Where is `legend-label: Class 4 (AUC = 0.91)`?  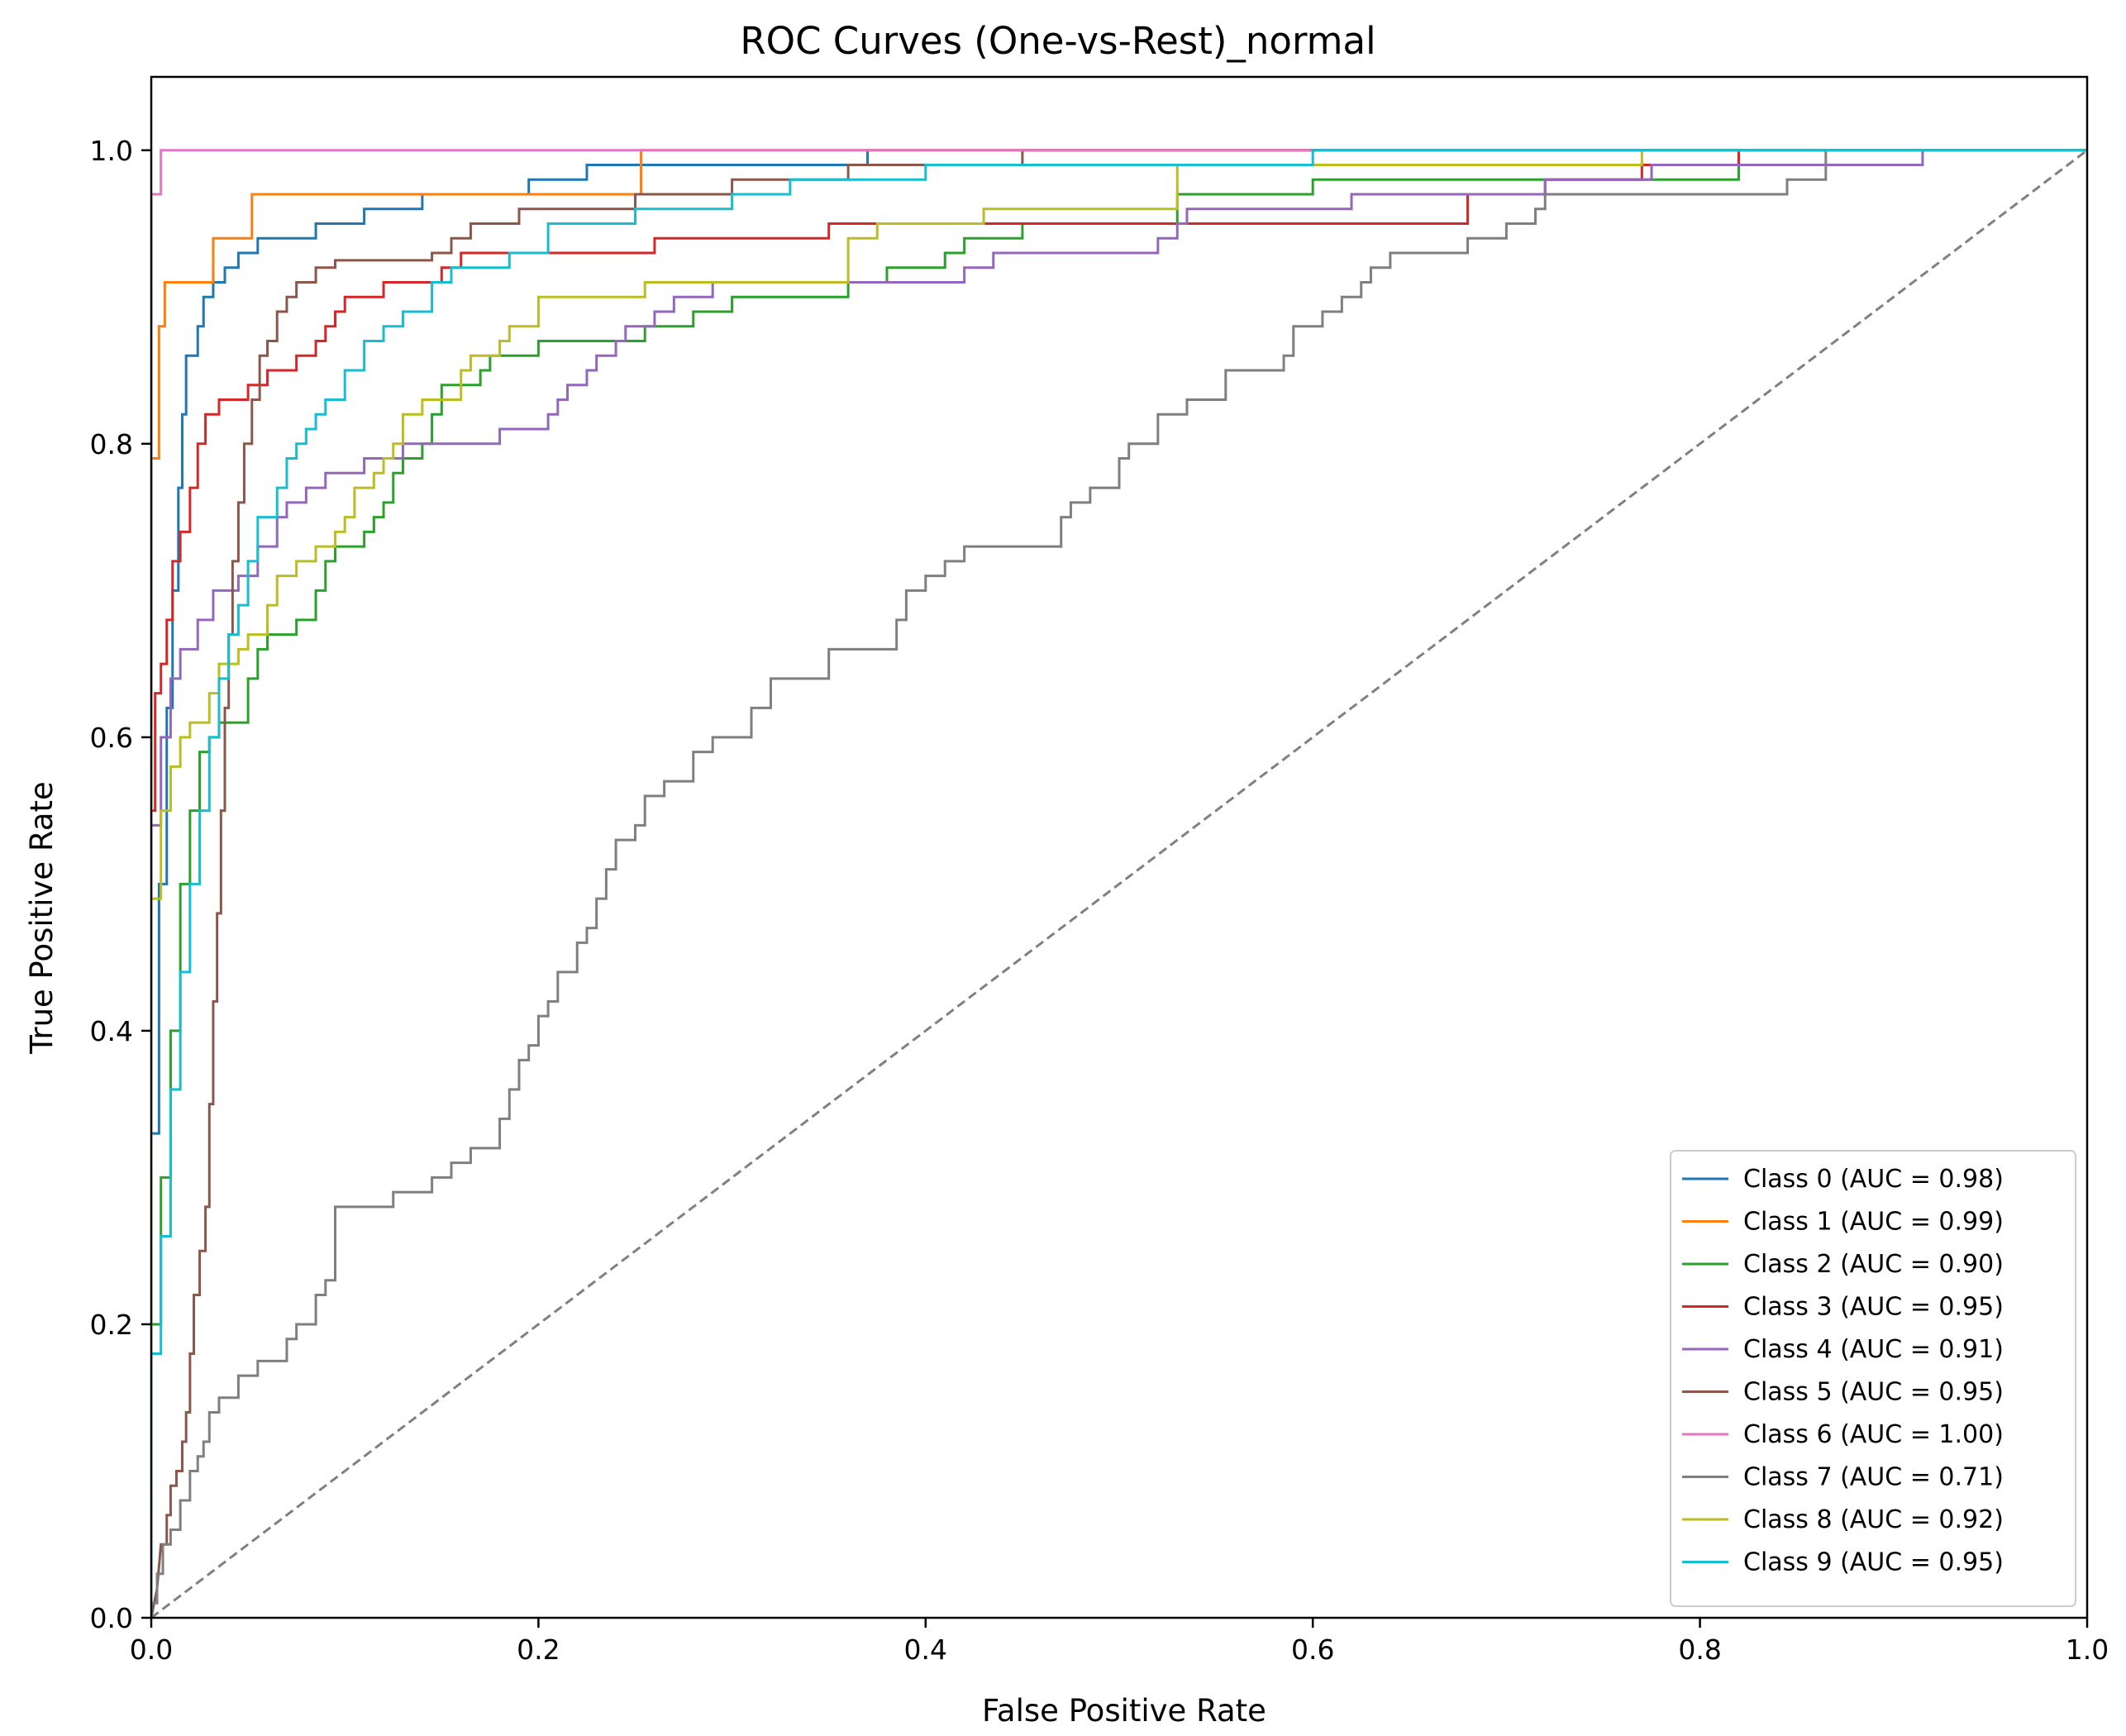
legend-label: Class 4 (AUC = 0.91) is located at coordinates (1874, 1349).